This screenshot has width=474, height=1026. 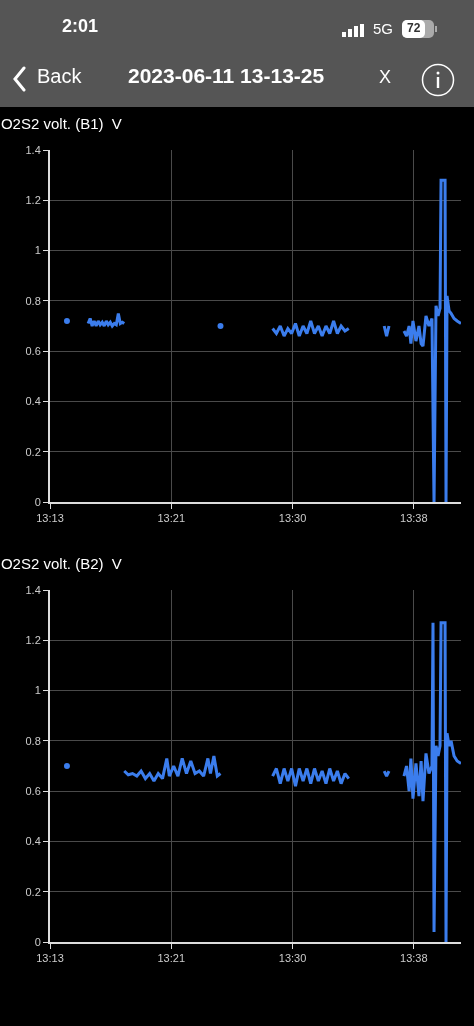 I want to click on text: X, so click(x=385, y=77).